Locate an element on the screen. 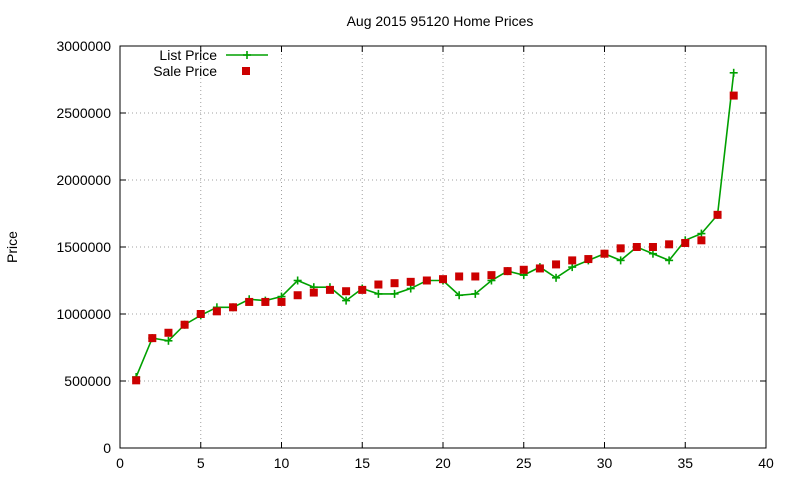 The width and height of the screenshot is (800, 480). y-tick-label: 2500000 is located at coordinates (83, 113).